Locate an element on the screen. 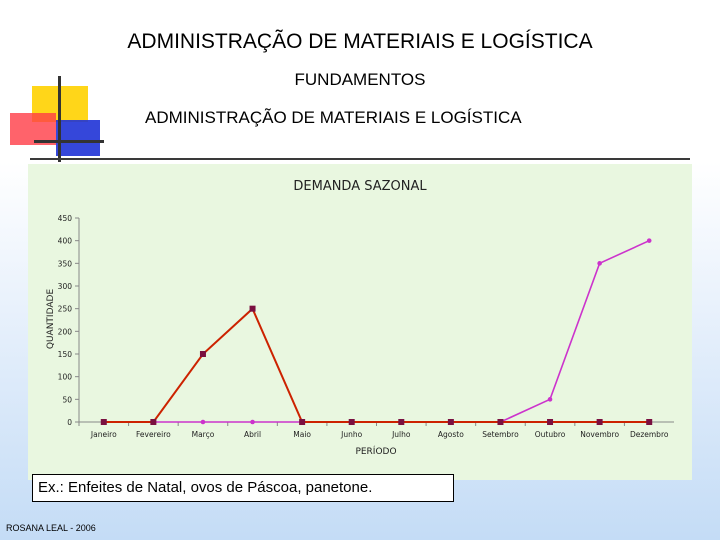 The height and width of the screenshot is (540, 720). x-tick-label: Maio is located at coordinates (302, 434).